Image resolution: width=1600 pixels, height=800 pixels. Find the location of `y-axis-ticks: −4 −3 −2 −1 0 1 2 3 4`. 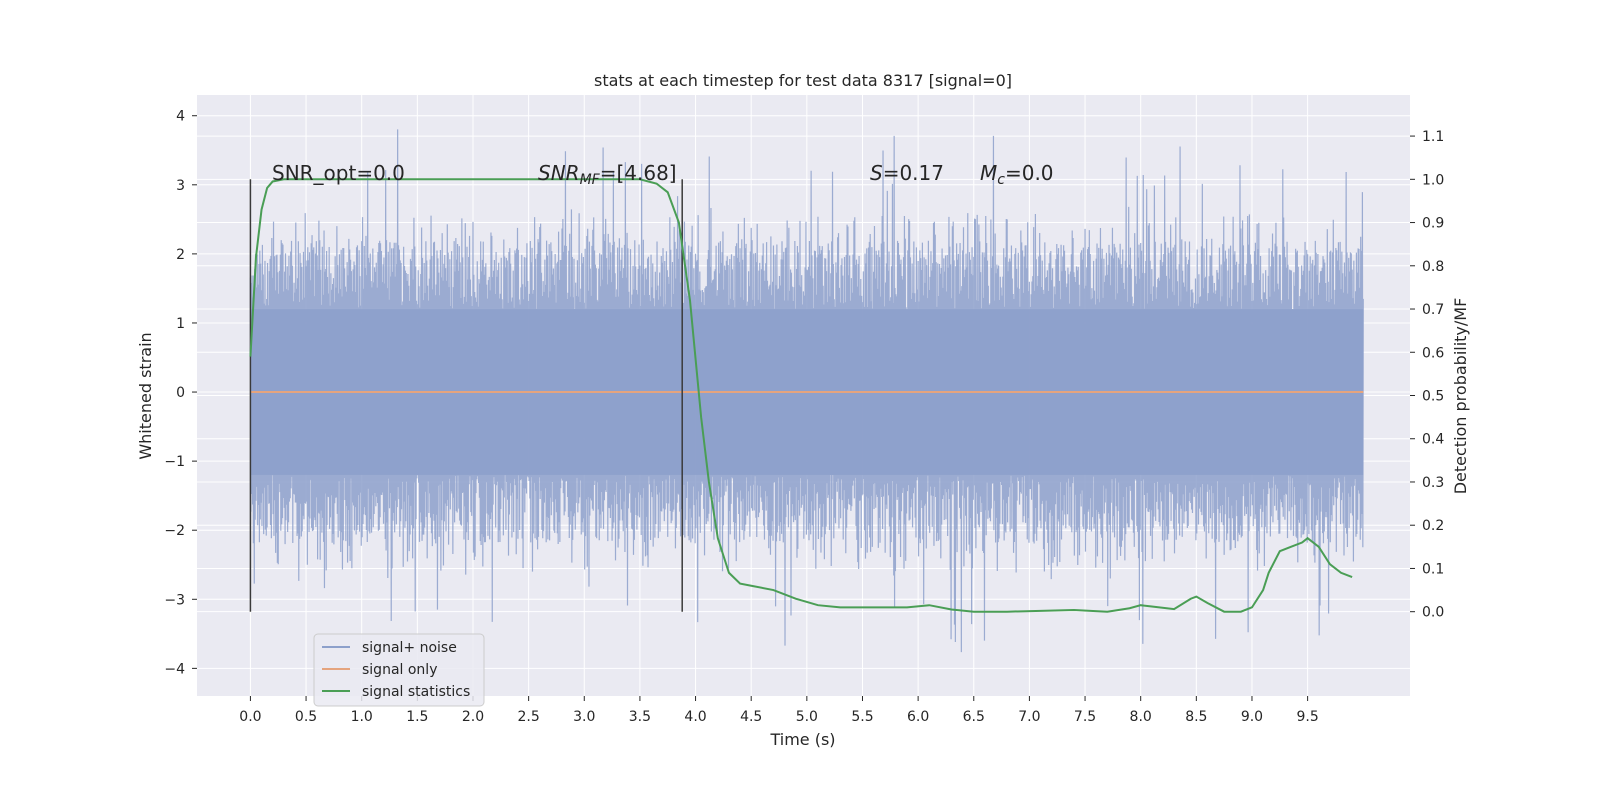

y-axis-ticks: −4 −3 −2 −1 0 1 2 3 4 is located at coordinates (180, 393).